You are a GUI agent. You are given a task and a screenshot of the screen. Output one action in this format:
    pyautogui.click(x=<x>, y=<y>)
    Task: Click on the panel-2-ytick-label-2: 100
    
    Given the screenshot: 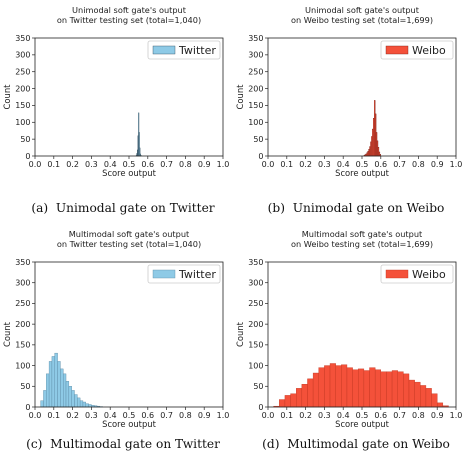 What is the action you would take?
    pyautogui.click(x=255, y=122)
    